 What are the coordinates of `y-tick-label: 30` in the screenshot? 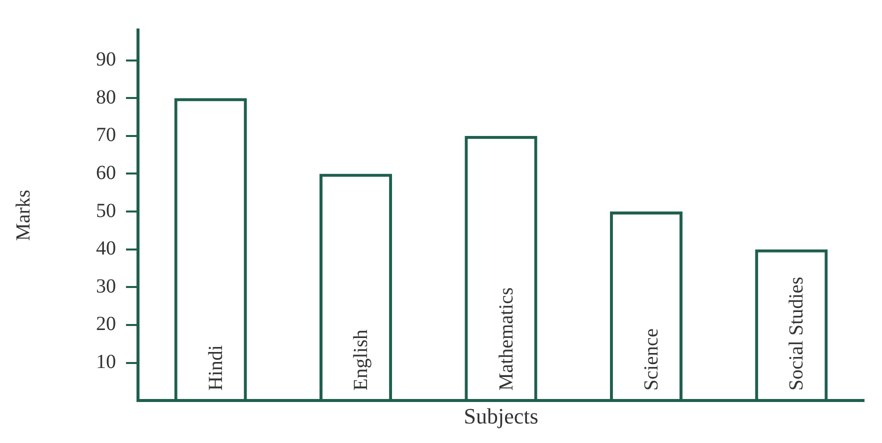 It's located at (106, 286).